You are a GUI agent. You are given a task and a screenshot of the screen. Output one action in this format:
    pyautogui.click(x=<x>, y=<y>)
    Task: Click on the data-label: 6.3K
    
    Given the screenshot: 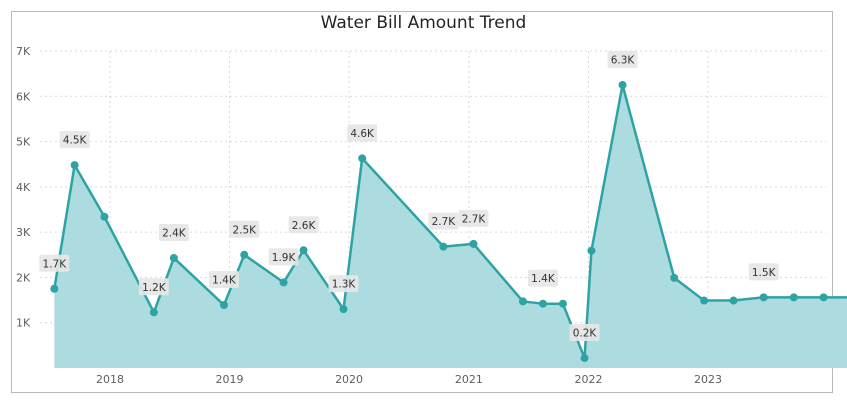 What is the action you would take?
    pyautogui.click(x=623, y=60)
    